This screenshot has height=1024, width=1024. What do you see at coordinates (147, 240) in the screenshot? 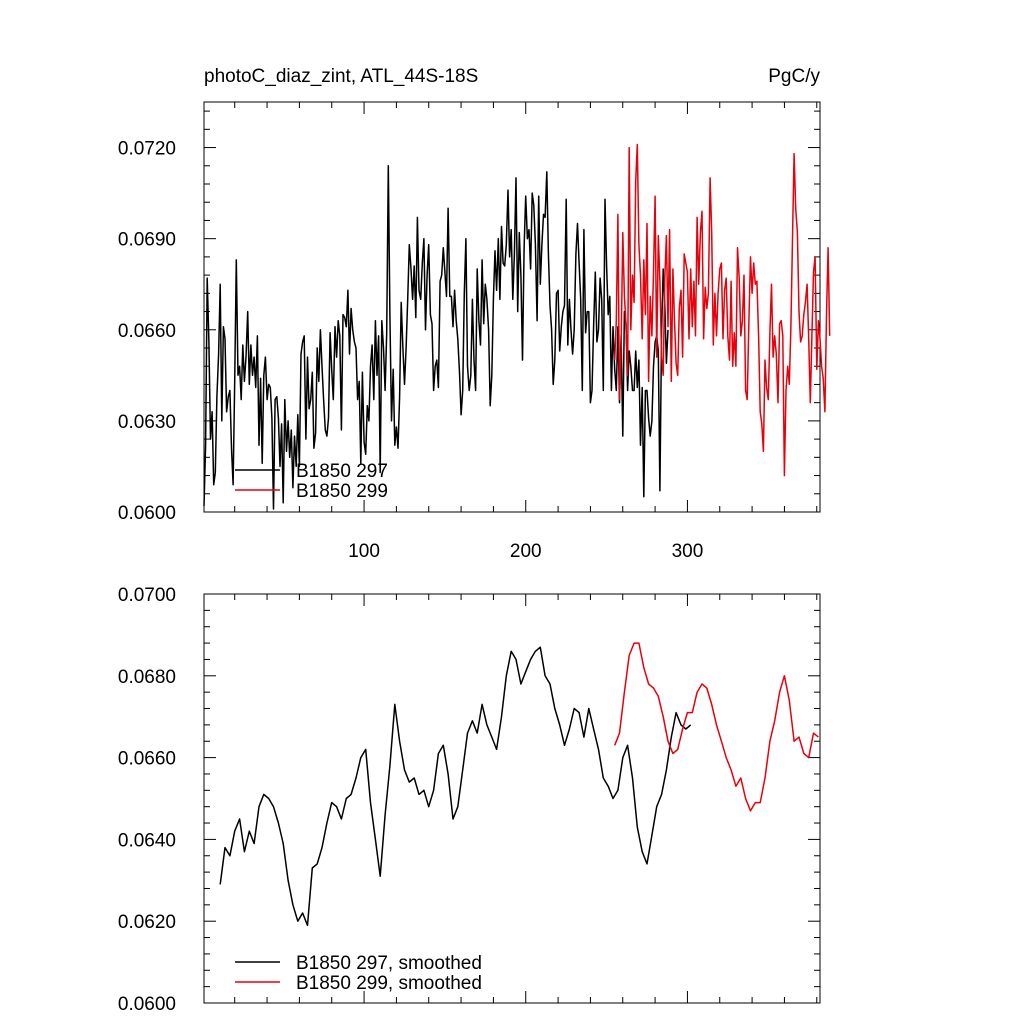
I see `y-tick-label: 0.0690` at bounding box center [147, 240].